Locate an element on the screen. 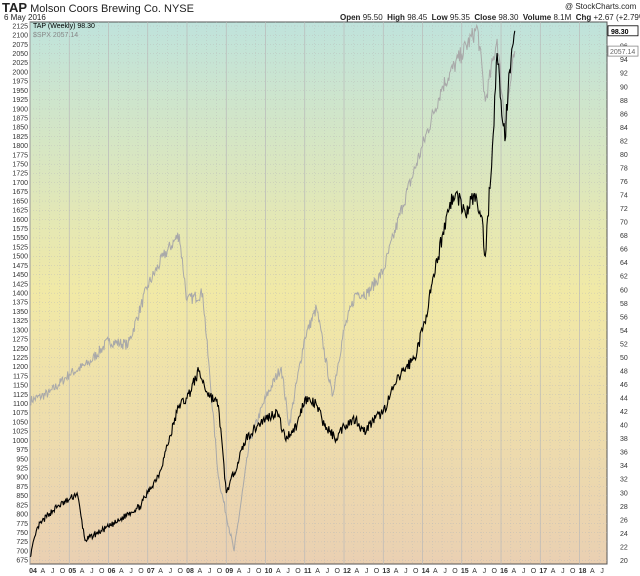 This screenshot has width=640, height=576. y-right-tick-label: 82 is located at coordinates (624, 141).